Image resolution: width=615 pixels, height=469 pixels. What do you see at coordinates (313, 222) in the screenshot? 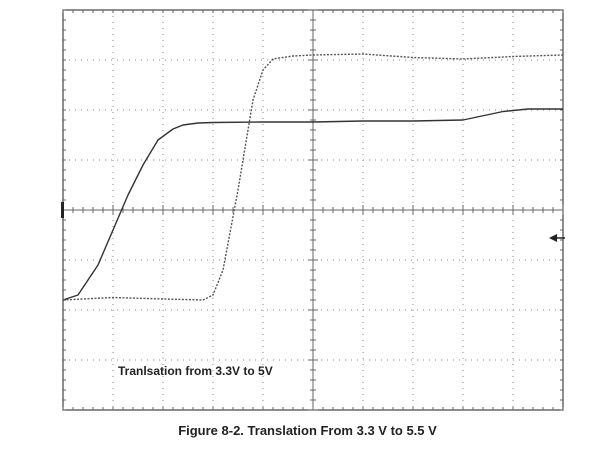
I see `markers` at bounding box center [313, 222].